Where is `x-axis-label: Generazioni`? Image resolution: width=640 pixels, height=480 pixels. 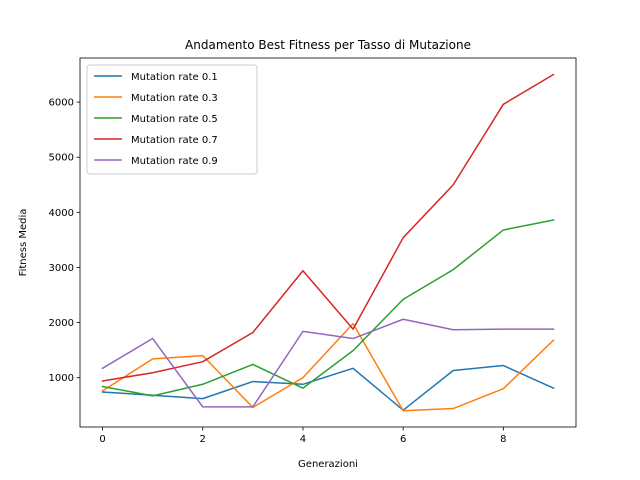
x-axis-label: Generazioni is located at coordinates (328, 464).